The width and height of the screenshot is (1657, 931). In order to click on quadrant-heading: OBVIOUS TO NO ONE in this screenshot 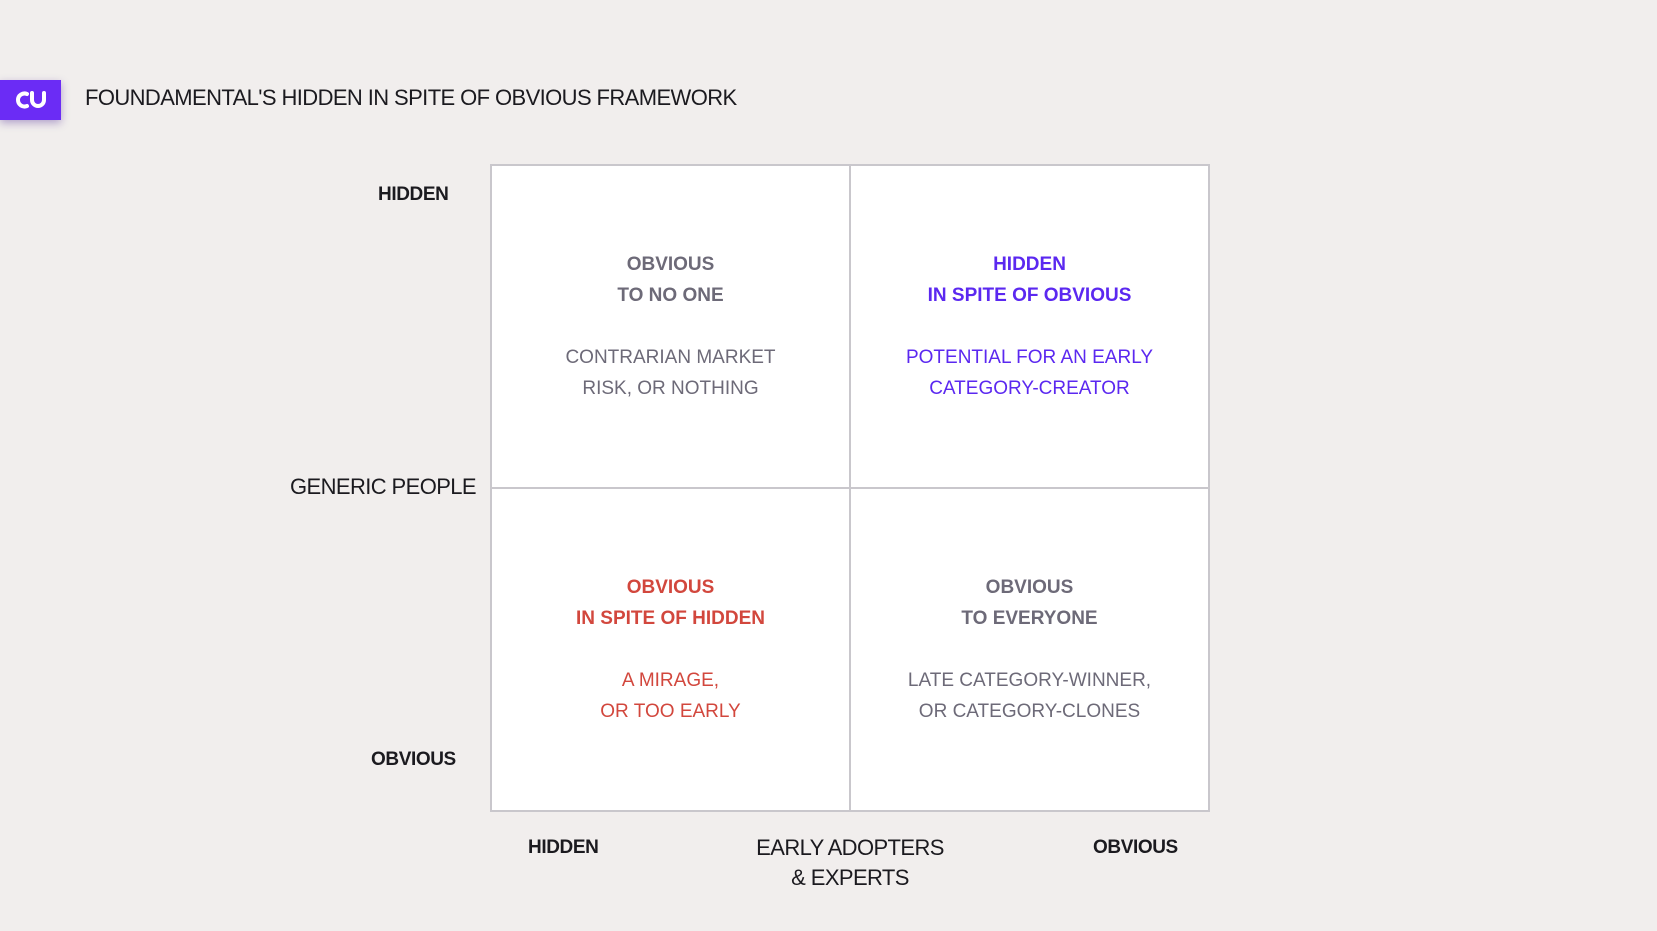, I will do `click(670, 280)`.